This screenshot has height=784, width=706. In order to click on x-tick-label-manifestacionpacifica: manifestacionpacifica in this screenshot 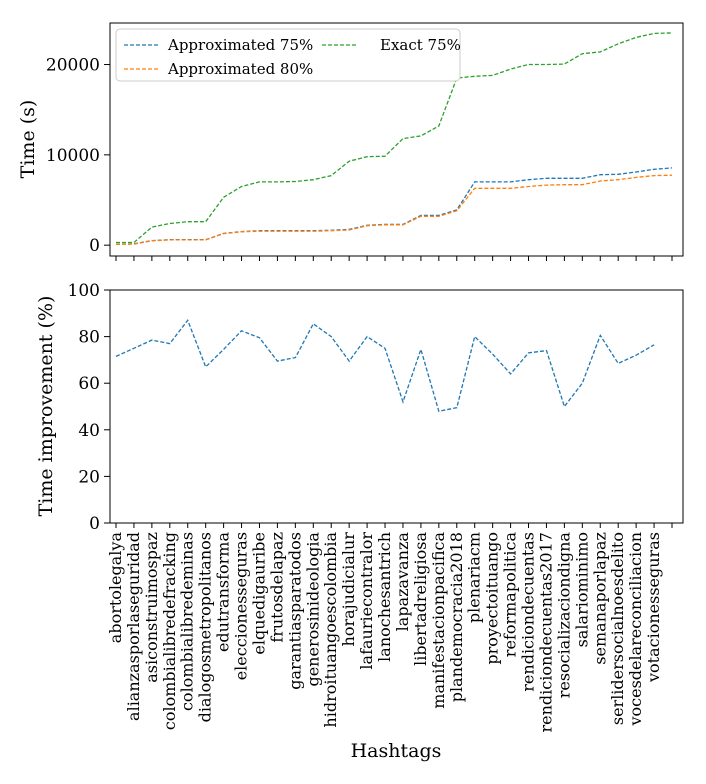, I will do `click(438, 620)`.